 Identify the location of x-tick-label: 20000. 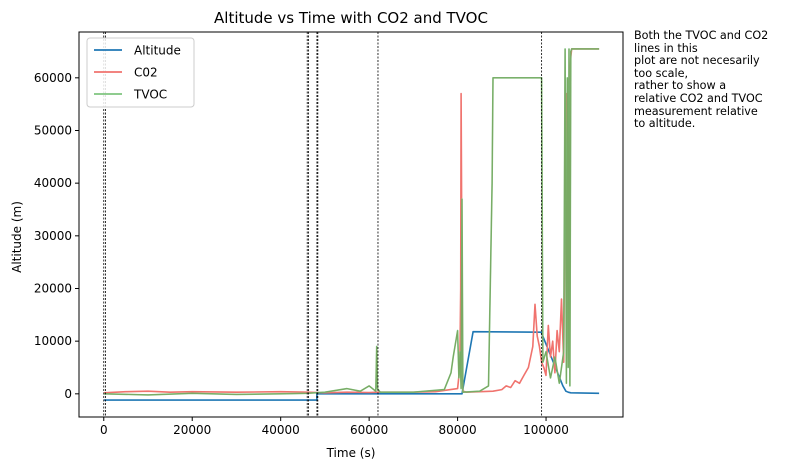
(192, 430).